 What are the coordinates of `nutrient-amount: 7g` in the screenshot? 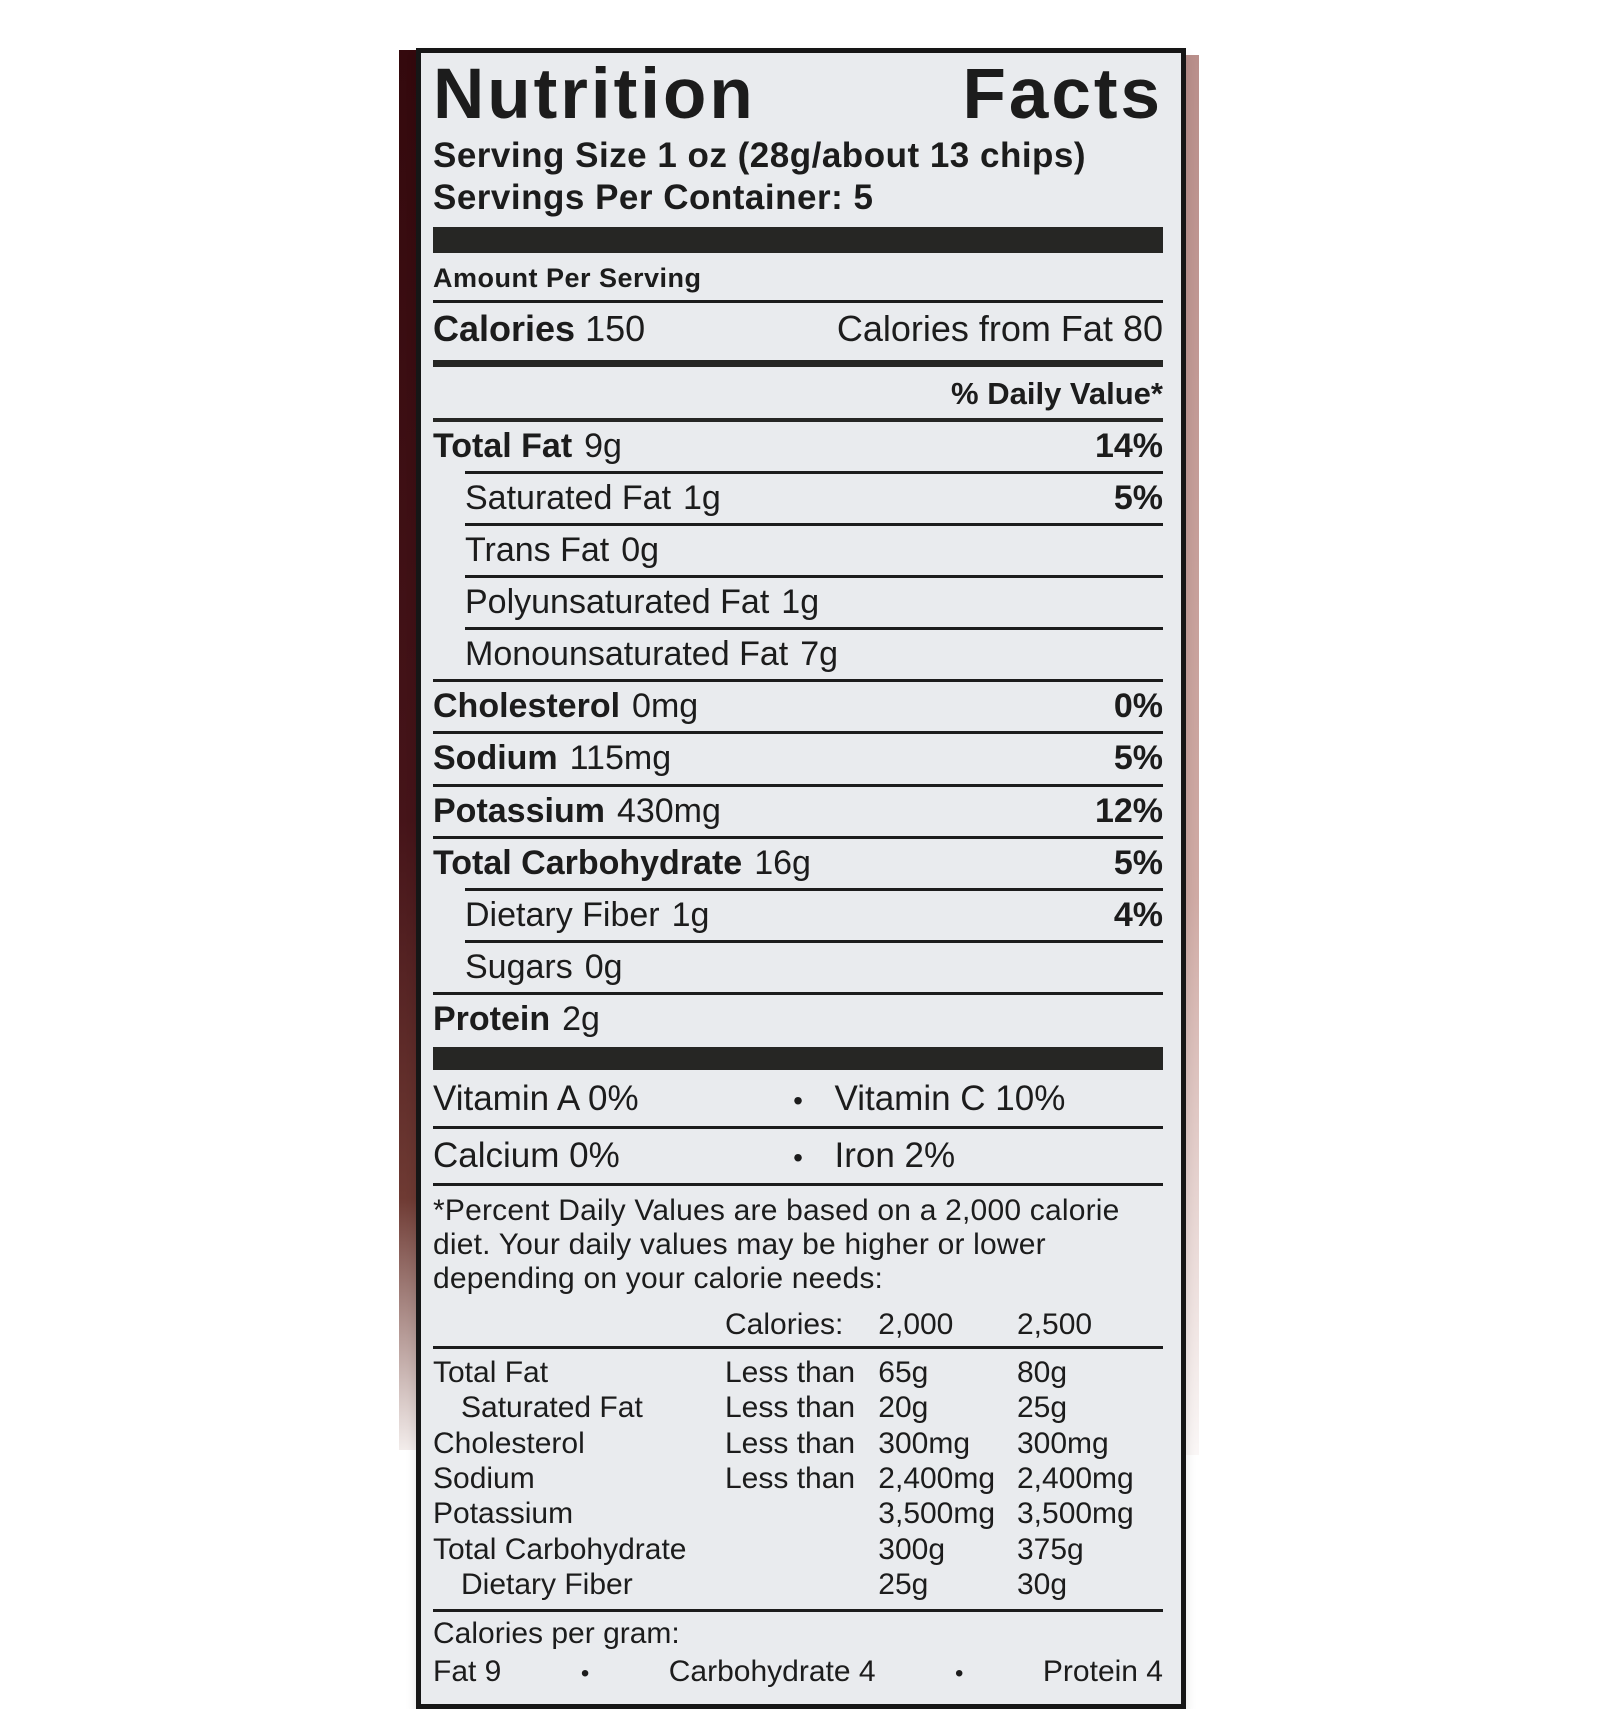 It's located at (819, 654).